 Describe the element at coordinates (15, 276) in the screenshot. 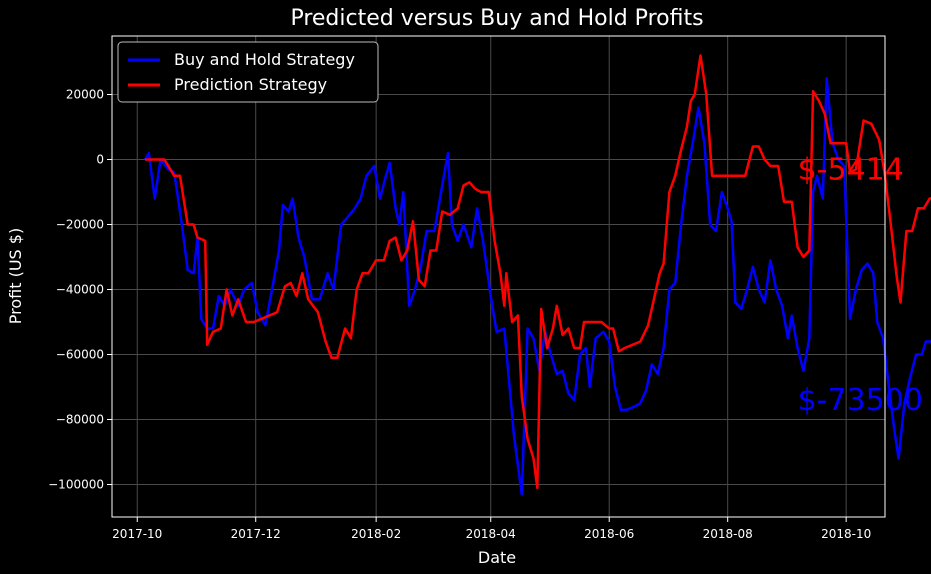

I see `y-axis-label: Profit (US $)` at that location.